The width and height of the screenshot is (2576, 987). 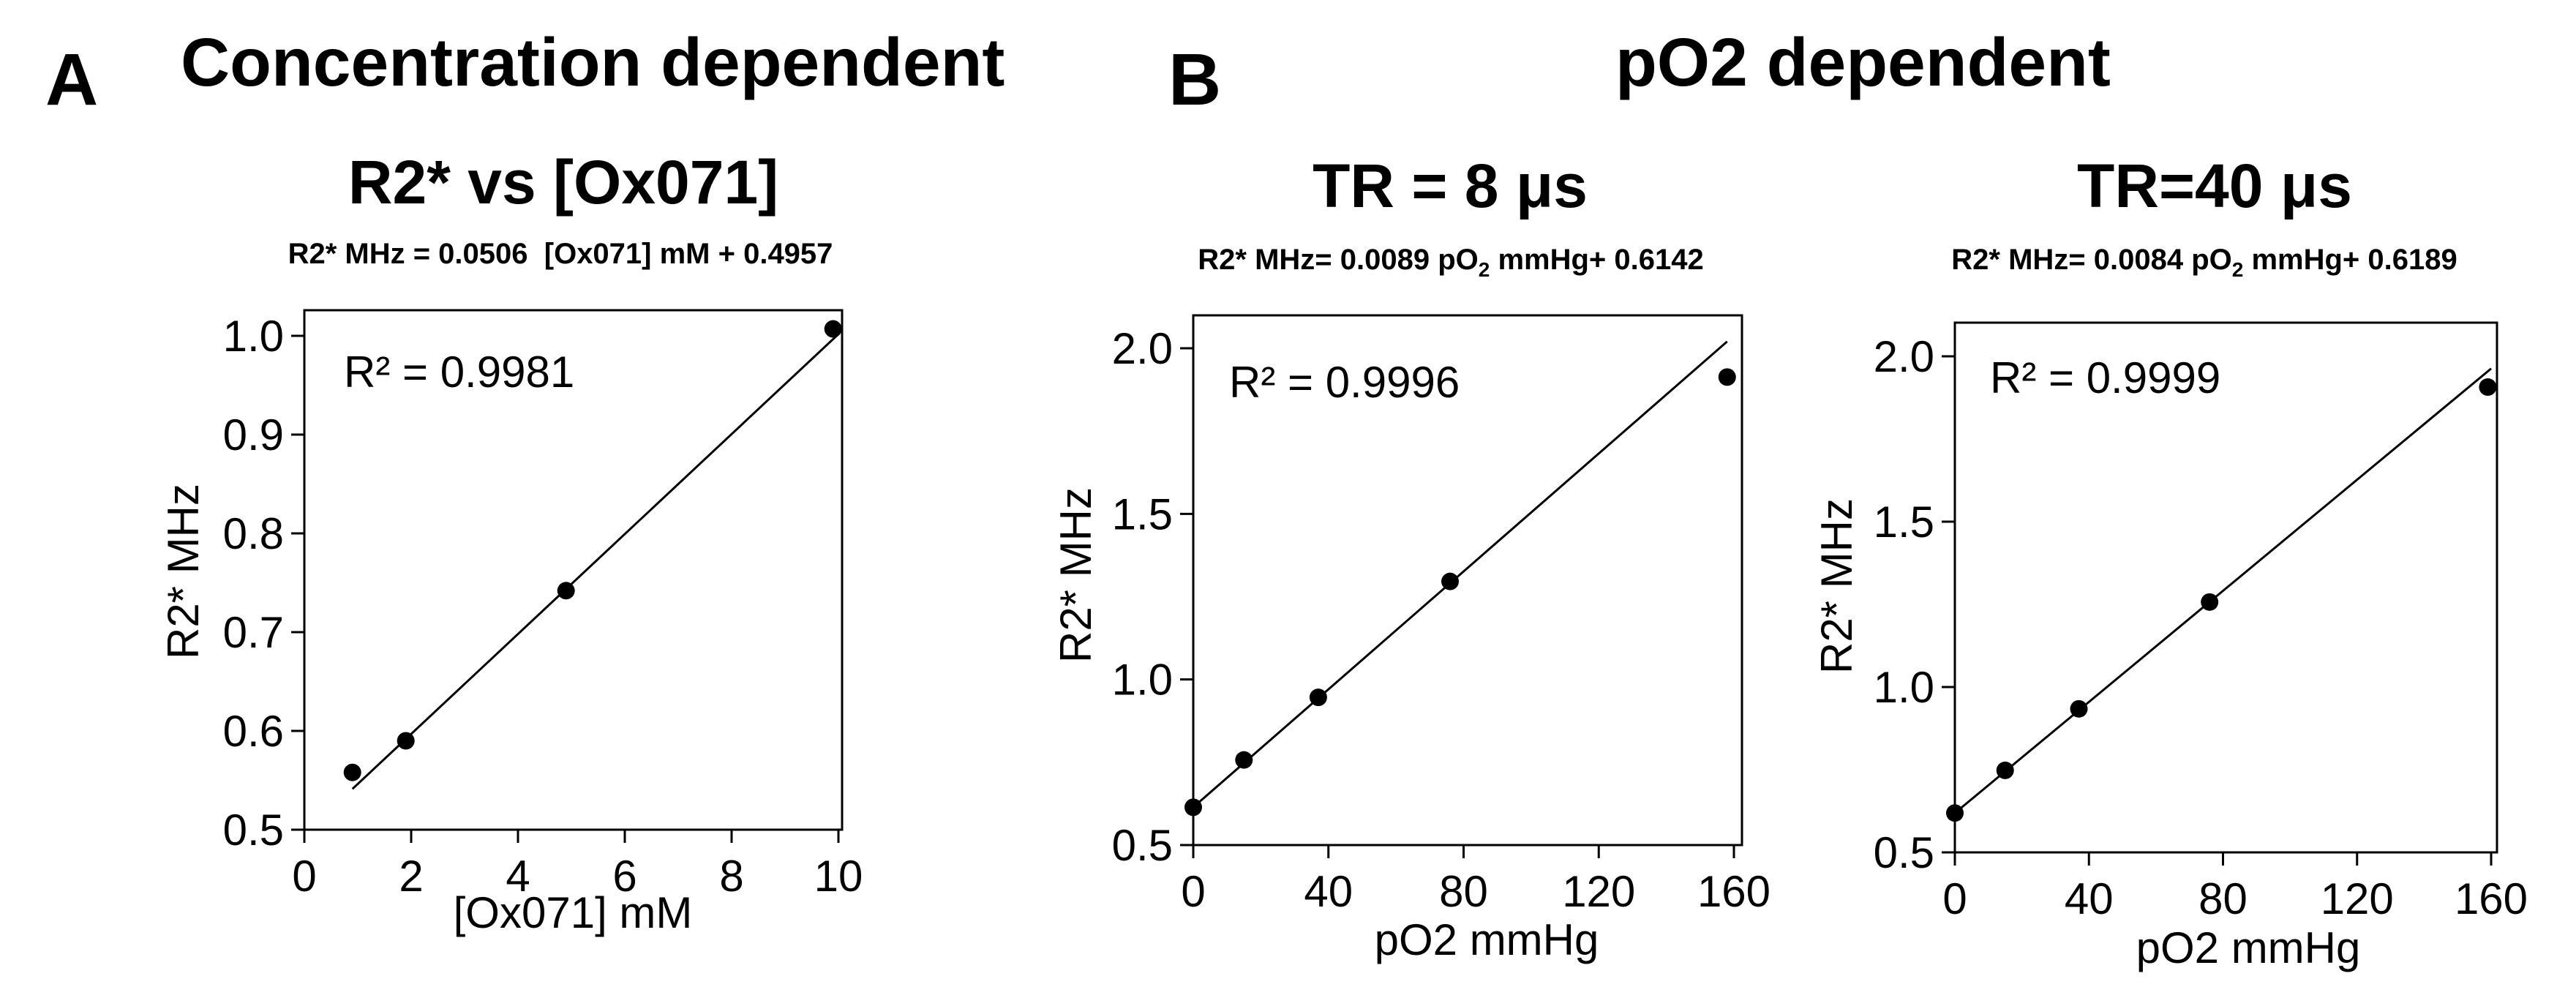 I want to click on x-tick-label: 4, so click(x=518, y=876).